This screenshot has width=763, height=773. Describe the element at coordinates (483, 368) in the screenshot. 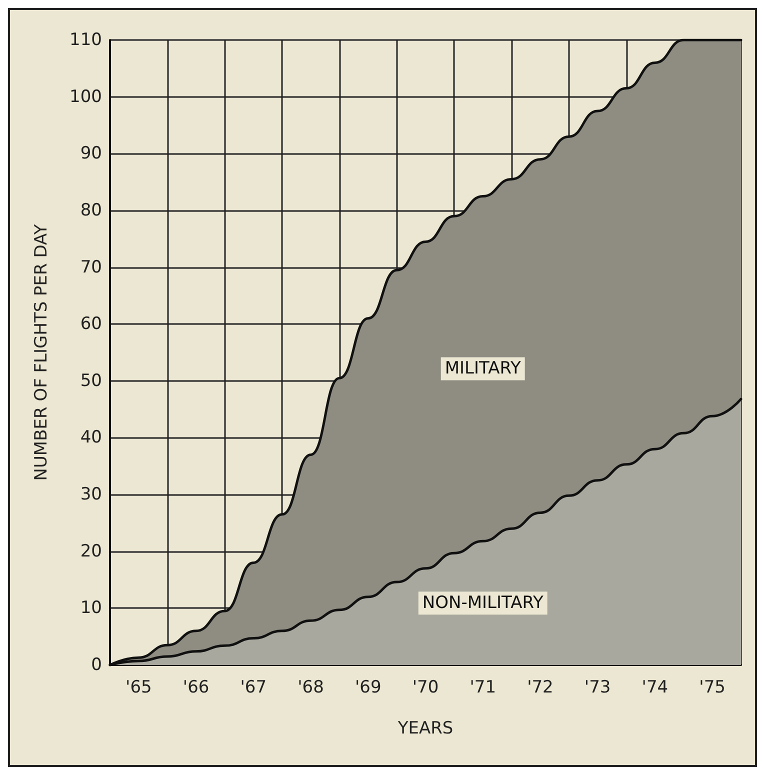

I see `series-label: MILITARY` at that location.